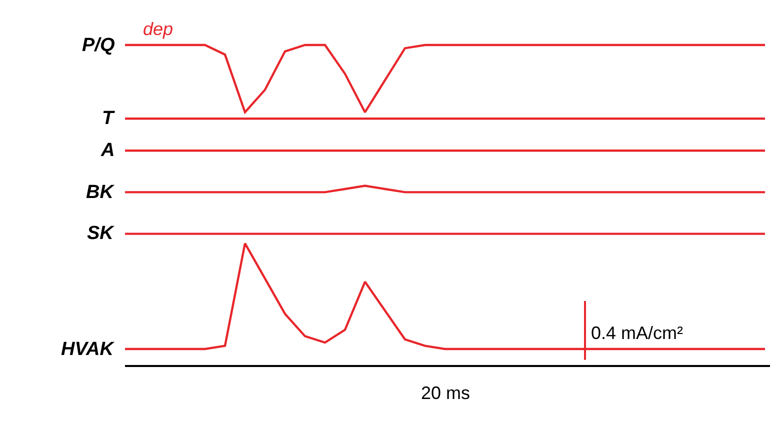  What do you see at coordinates (158, 29) in the screenshot?
I see `text: dep` at bounding box center [158, 29].